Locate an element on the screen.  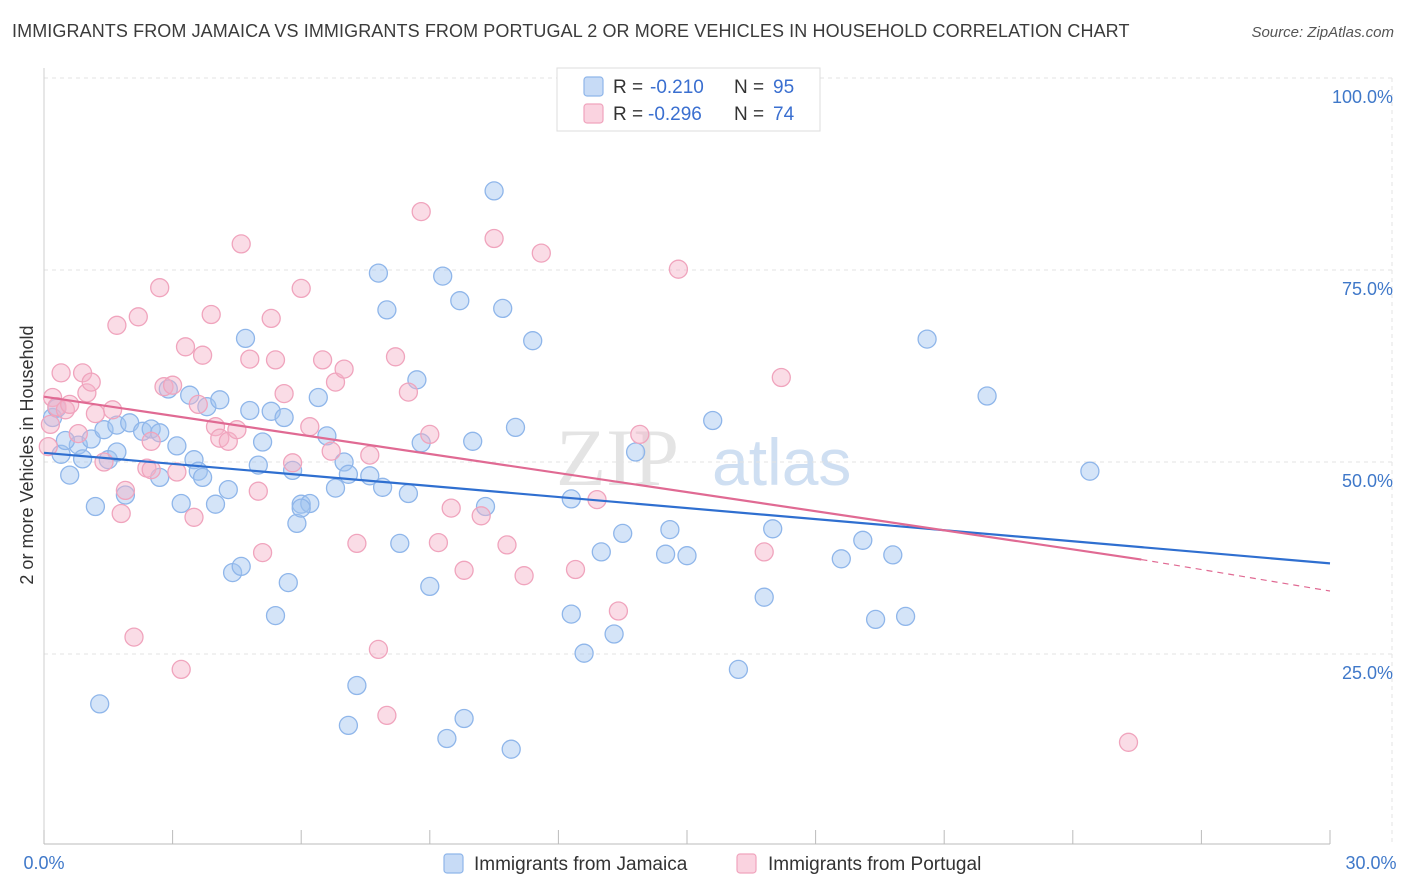
y-tick-label-50: 50.0% is located at coordinates (1367, 481).